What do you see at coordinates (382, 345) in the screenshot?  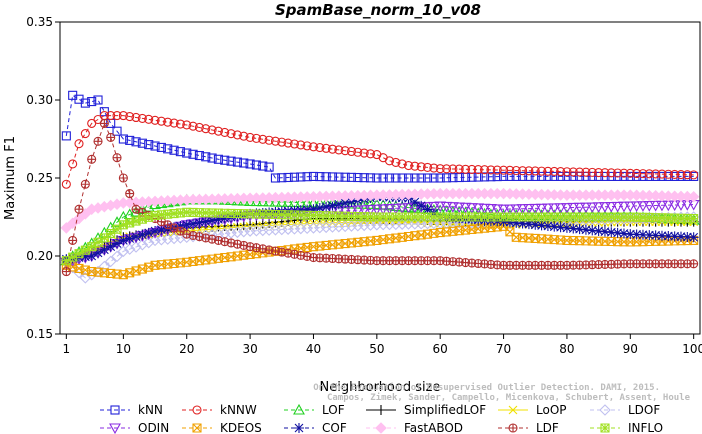 I see `x-axis: 1 10 20 30 40 50 60 70 80 90 100` at bounding box center [382, 345].